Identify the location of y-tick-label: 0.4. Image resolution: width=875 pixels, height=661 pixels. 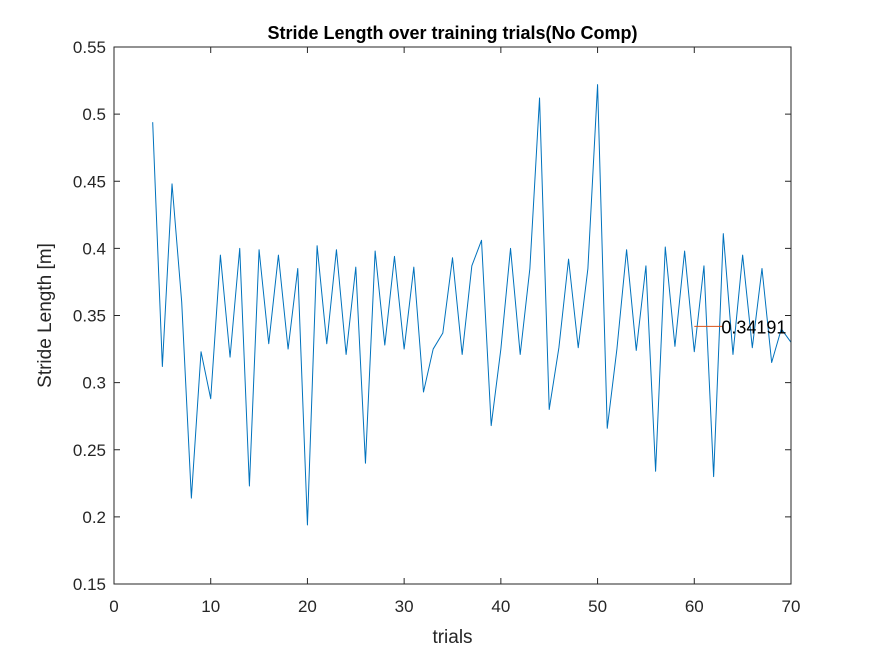
(94, 248).